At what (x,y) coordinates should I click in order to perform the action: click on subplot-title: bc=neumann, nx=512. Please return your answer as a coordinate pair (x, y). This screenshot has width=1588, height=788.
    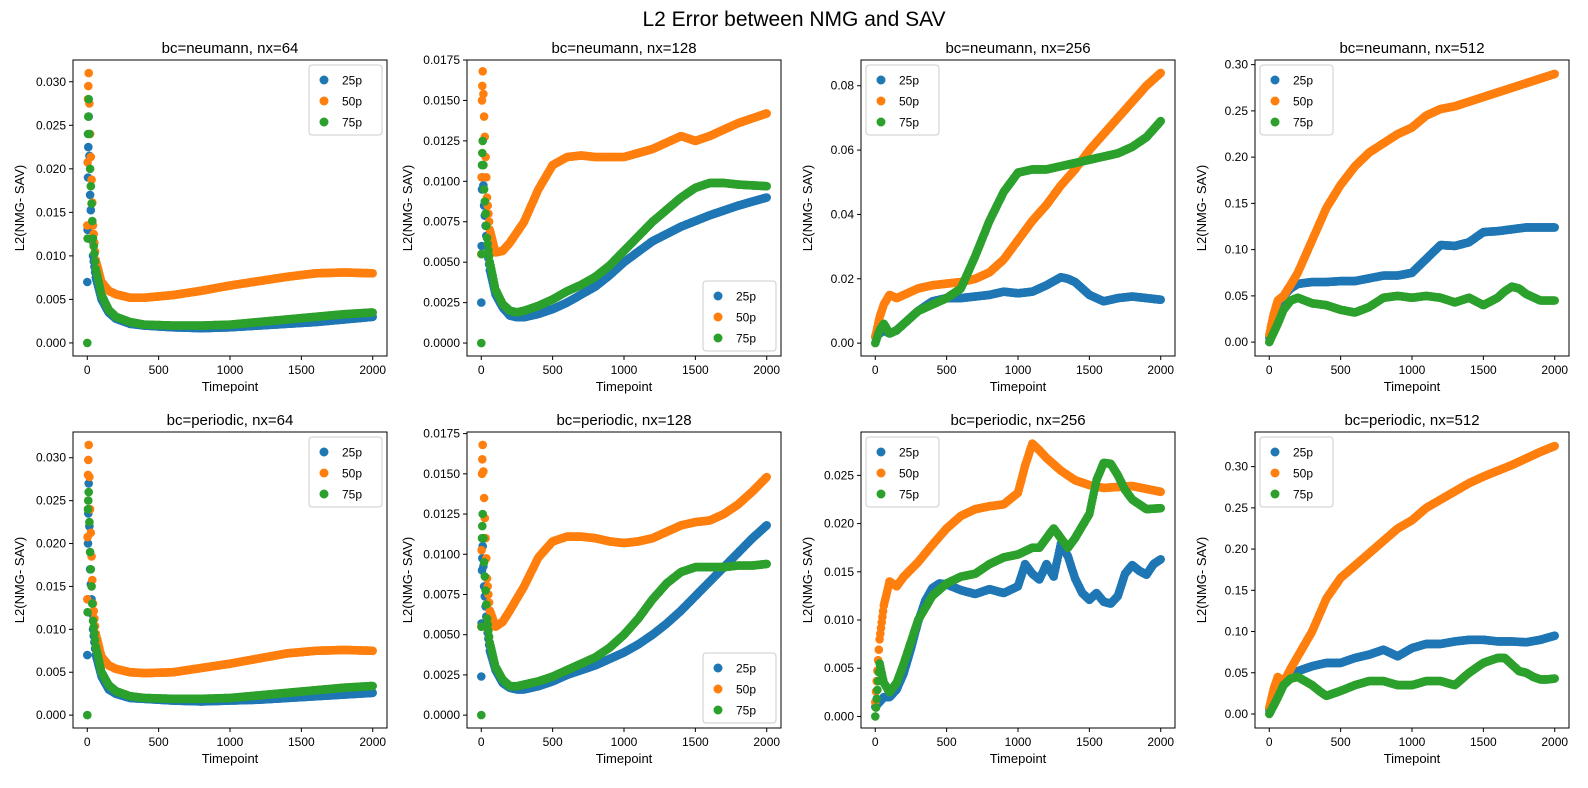
    Looking at the image, I should click on (1411, 48).